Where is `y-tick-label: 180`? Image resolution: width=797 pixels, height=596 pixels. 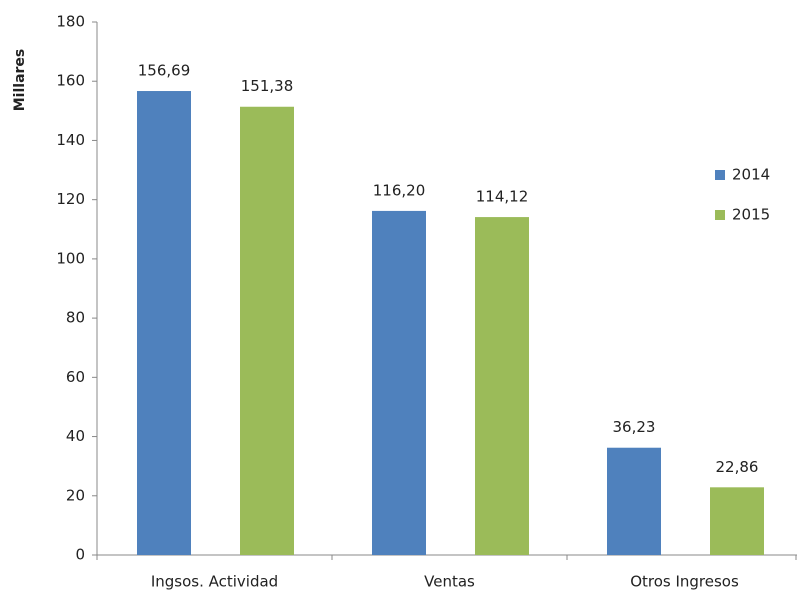 y-tick-label: 180 is located at coordinates (70, 22).